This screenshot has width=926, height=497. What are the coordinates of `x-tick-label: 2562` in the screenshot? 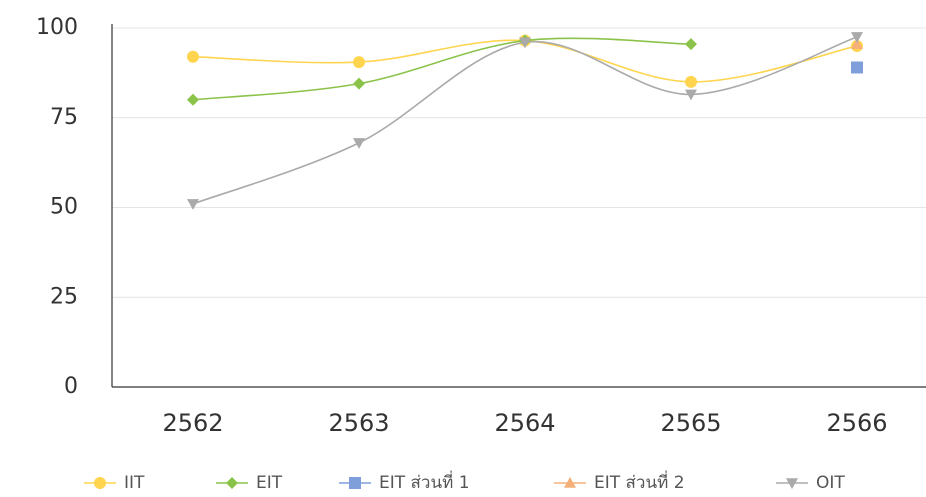 It's located at (192, 423).